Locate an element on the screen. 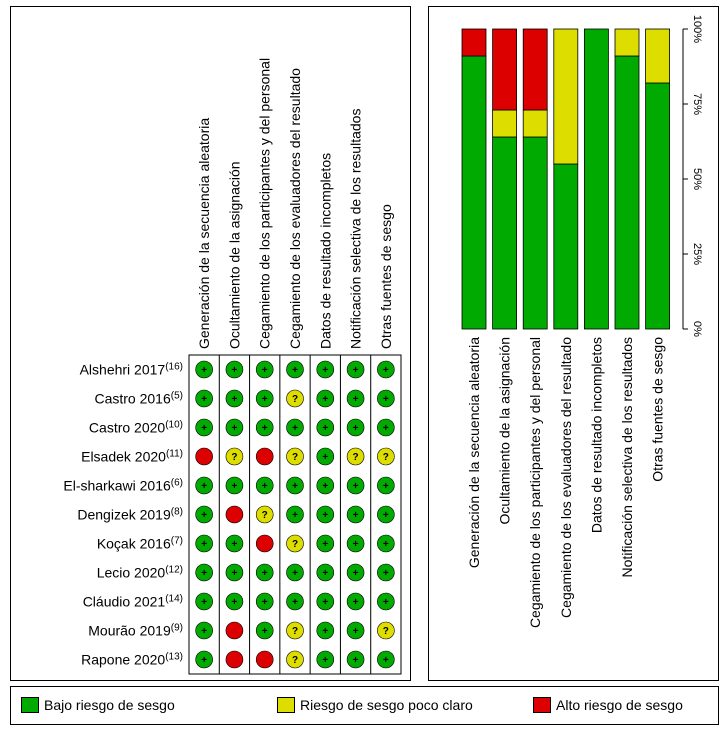 The width and height of the screenshot is (723, 729). study-label: Castro 2016(5) is located at coordinates (138, 399).